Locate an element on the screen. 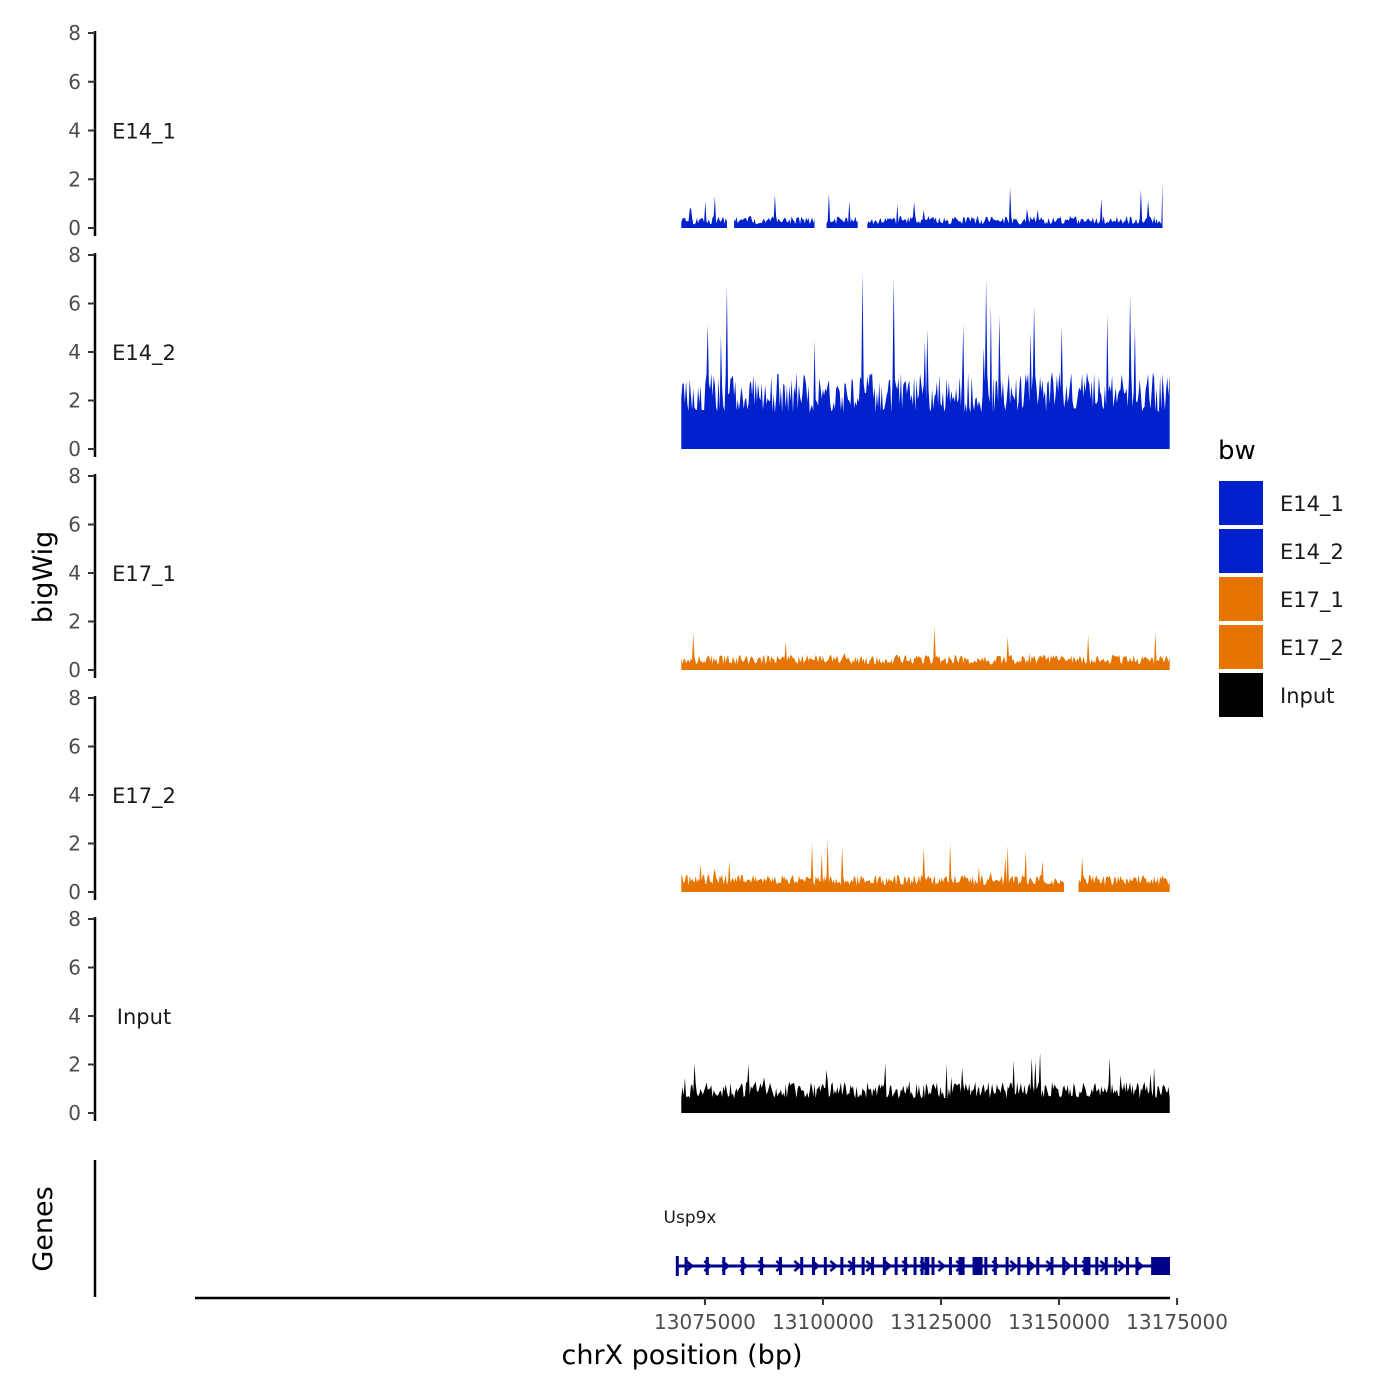  track-Input: 0 2 4 6 8 Input is located at coordinates (619, 1016).